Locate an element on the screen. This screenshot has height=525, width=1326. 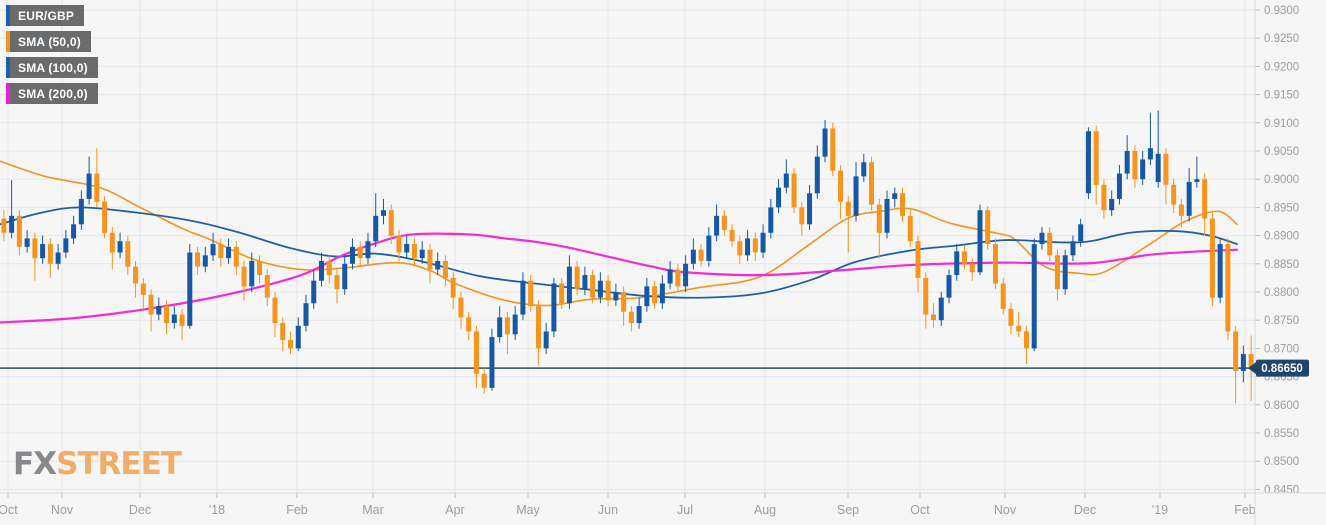
legend-item-sma200: SMA (200,0) is located at coordinates (52, 93).